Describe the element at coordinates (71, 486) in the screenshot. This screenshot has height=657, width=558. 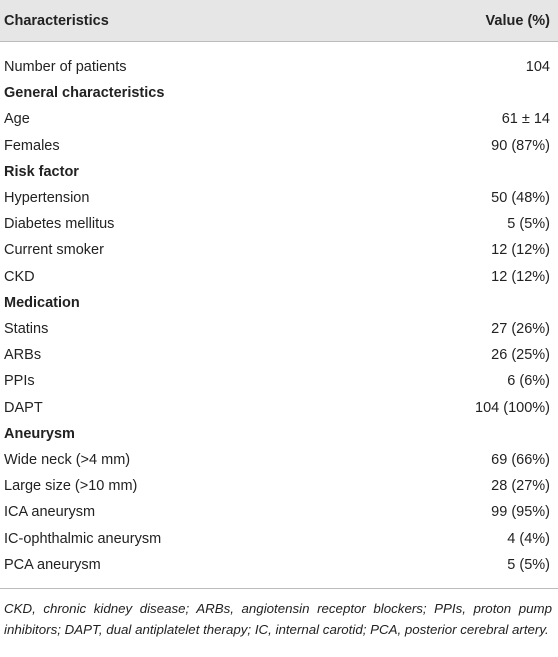
I see `row-label: Large size (>10 mm)` at that location.